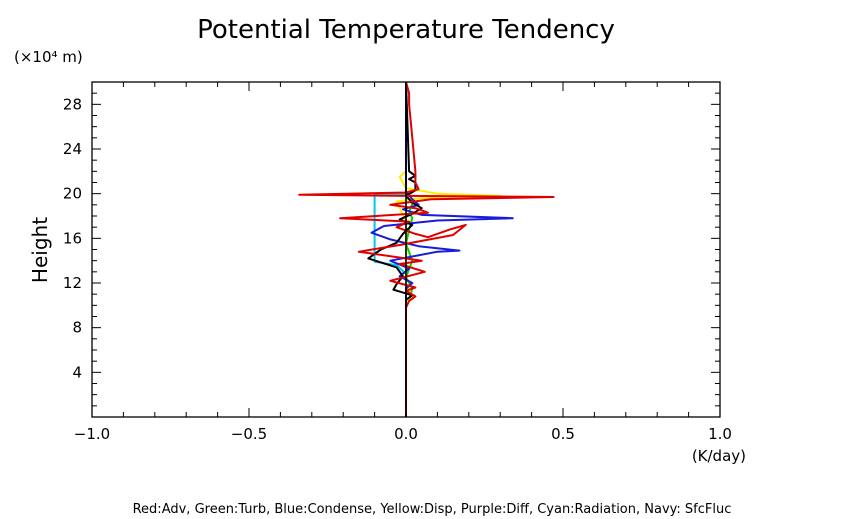 The width and height of the screenshot is (854, 519). Describe the element at coordinates (249, 434) in the screenshot. I see `x-tick-label: −0.5` at that location.